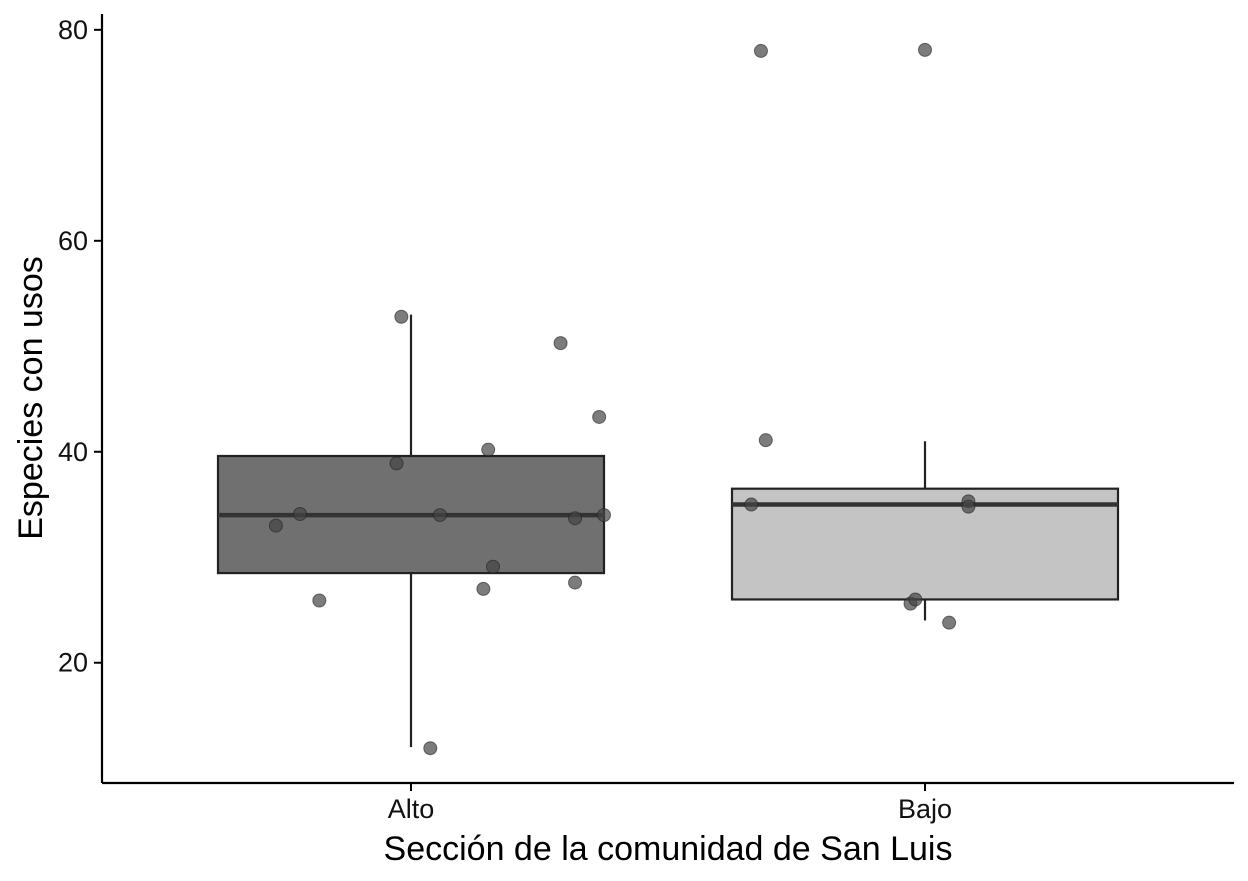 The image size is (1248, 881). I want to click on x-tick-label: Alto, so click(411, 809).